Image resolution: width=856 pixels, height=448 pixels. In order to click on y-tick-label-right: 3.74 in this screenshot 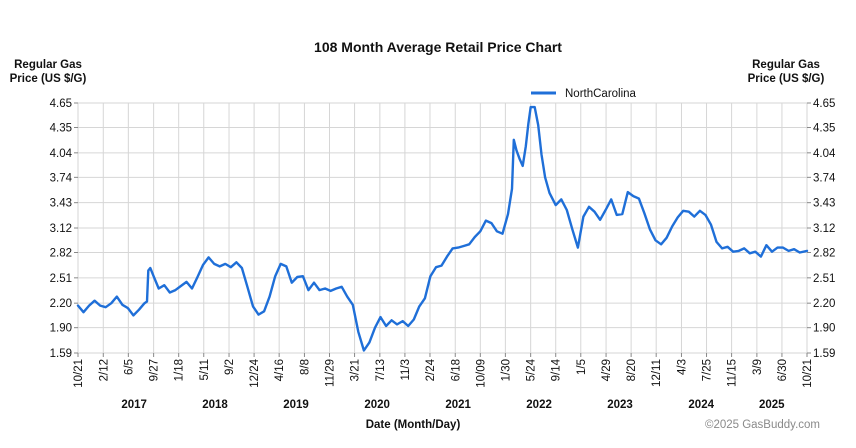, I will do `click(824, 178)`.